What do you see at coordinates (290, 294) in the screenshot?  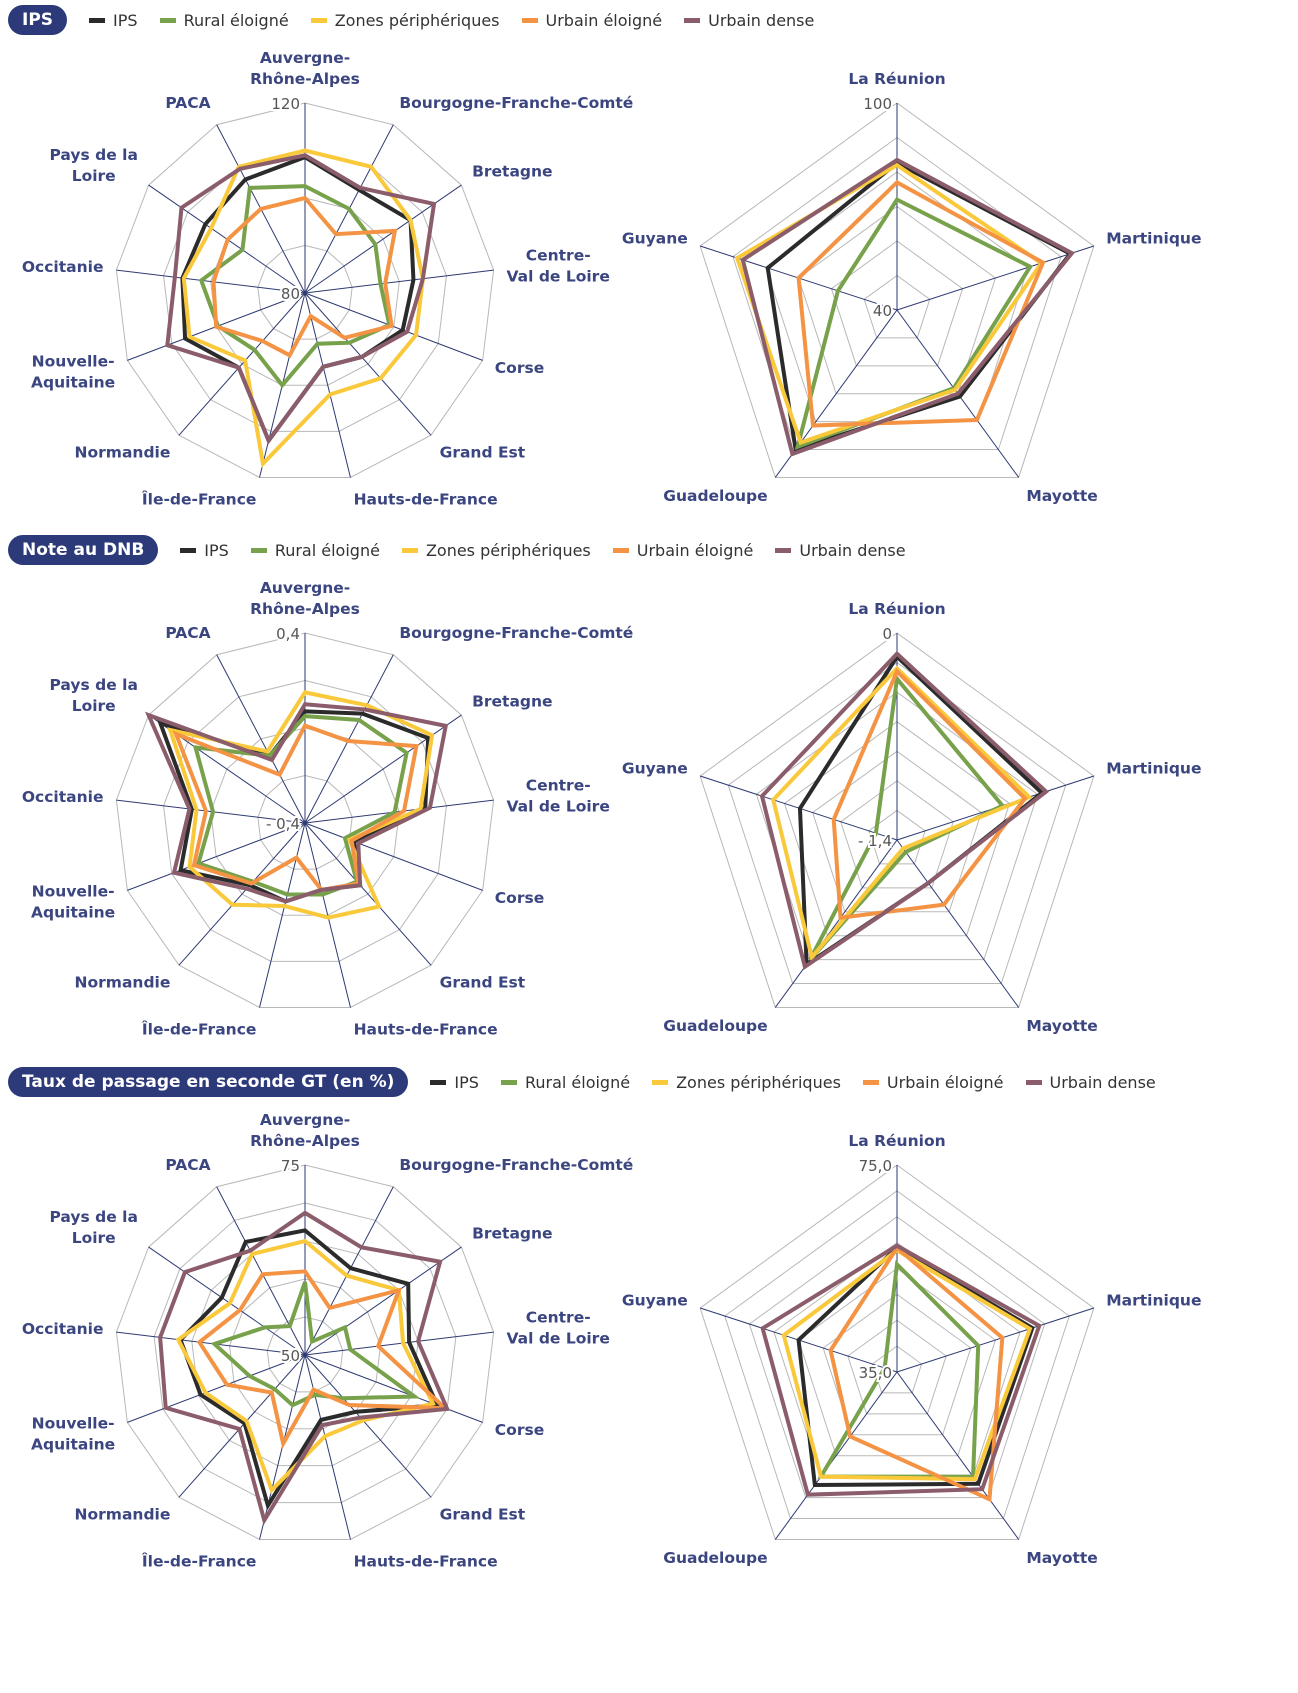 I see `tick-label: 80` at bounding box center [290, 294].